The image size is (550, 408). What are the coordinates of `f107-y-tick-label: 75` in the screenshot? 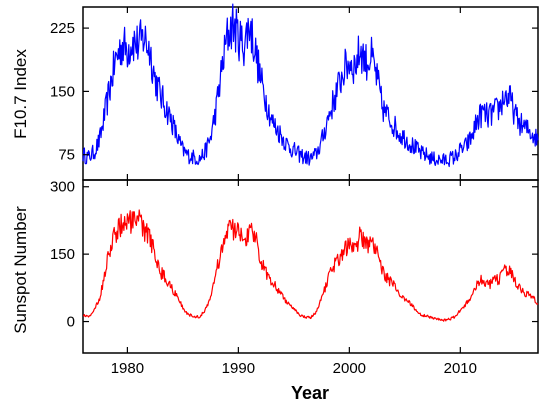 It's located at (66, 155).